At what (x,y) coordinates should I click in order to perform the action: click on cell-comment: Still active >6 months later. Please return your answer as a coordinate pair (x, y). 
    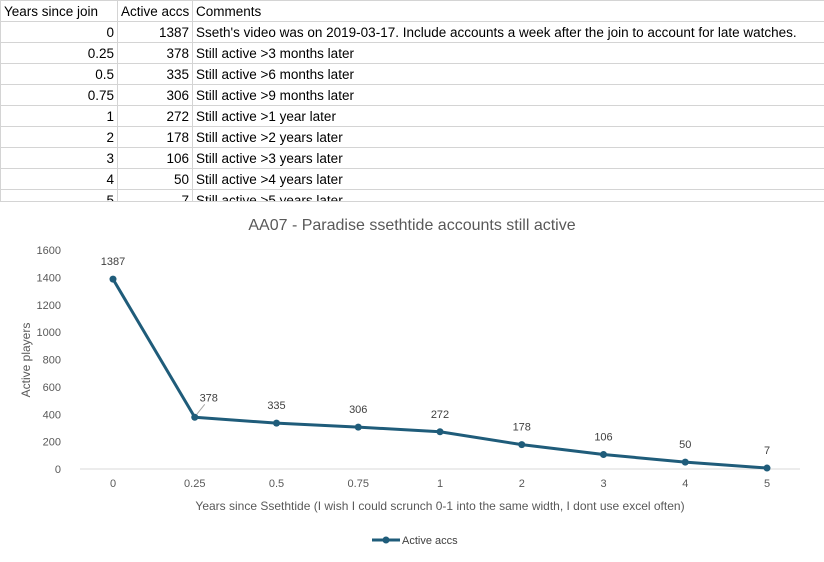
    Looking at the image, I should click on (508, 74).